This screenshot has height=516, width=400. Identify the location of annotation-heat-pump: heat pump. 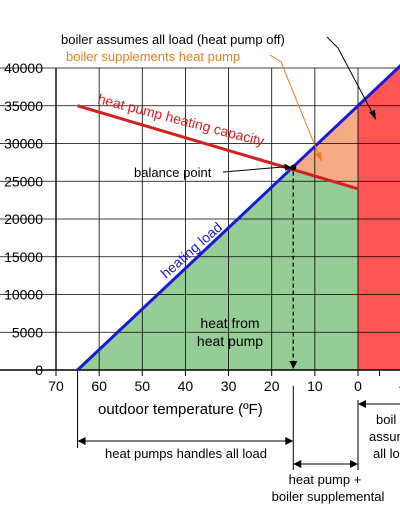
(230, 341).